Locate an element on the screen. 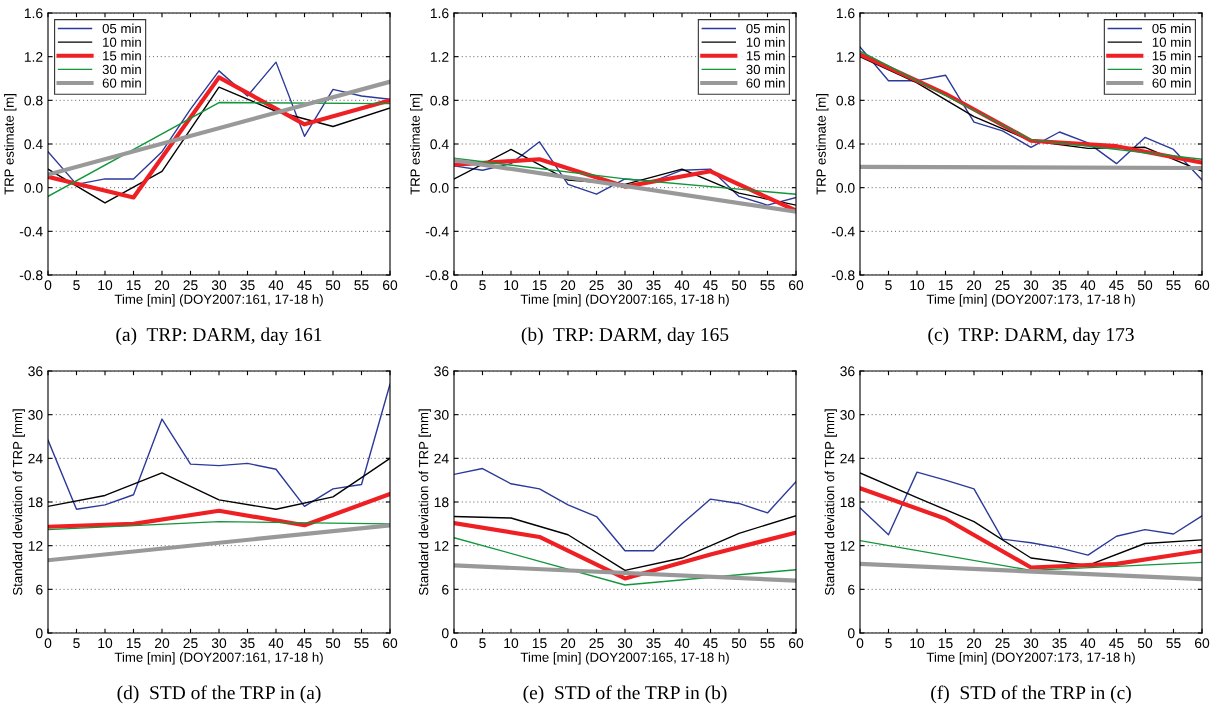  text: (b) TRP: DARM, day 165 is located at coordinates (625, 336).